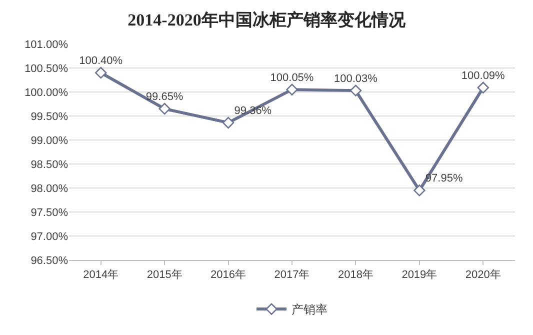  I want to click on y-tick-label: 97.50%, so click(49, 212).